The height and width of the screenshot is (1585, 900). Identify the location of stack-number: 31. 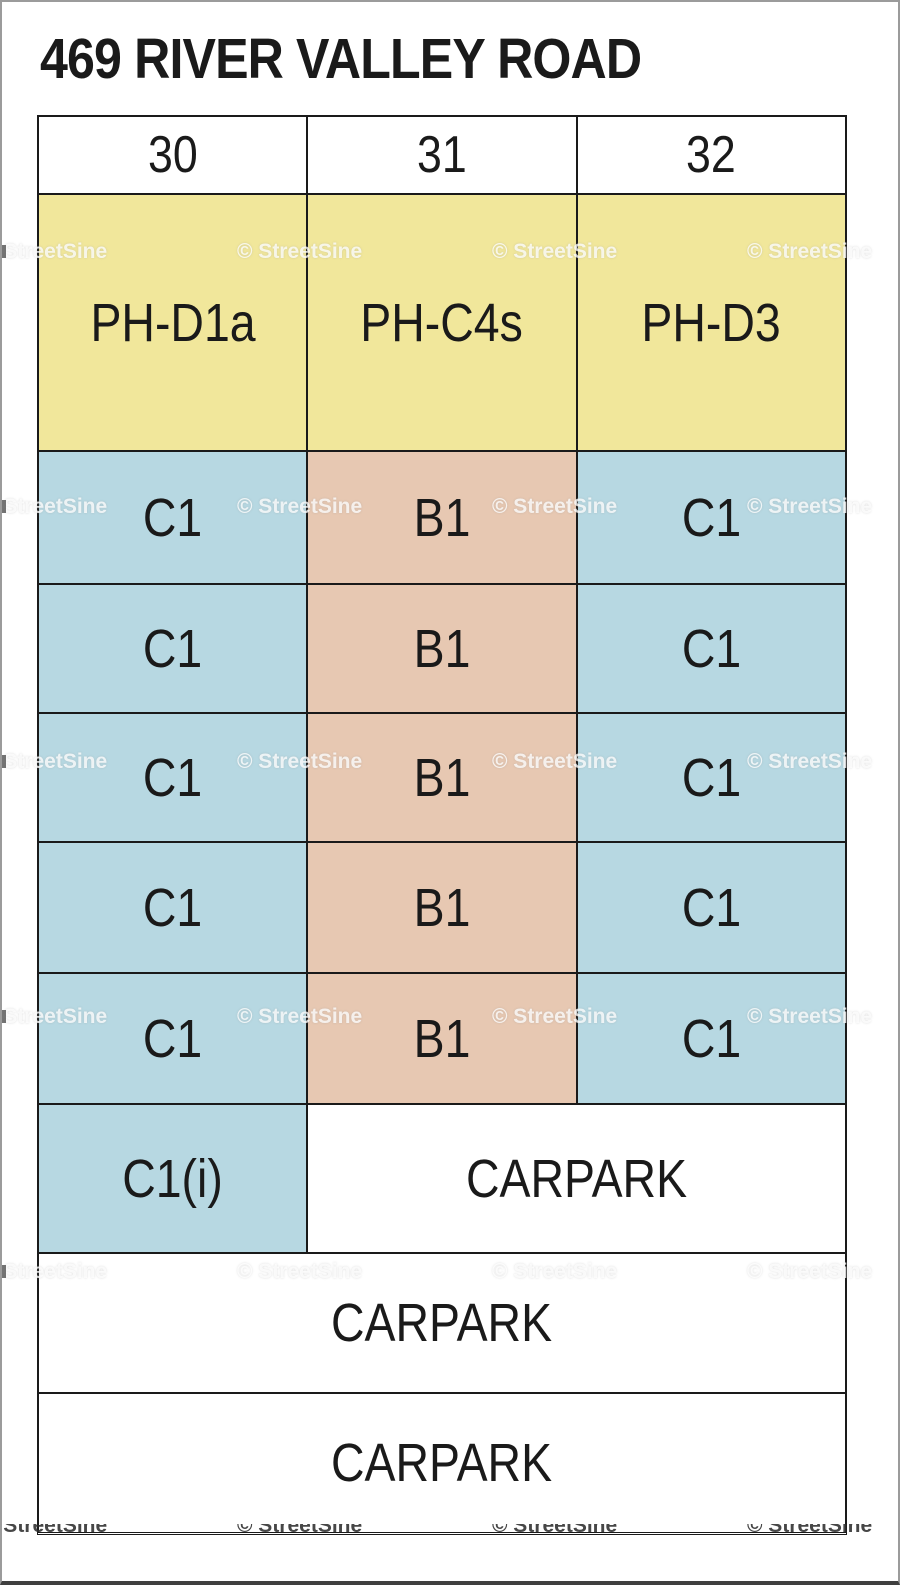
(442, 155).